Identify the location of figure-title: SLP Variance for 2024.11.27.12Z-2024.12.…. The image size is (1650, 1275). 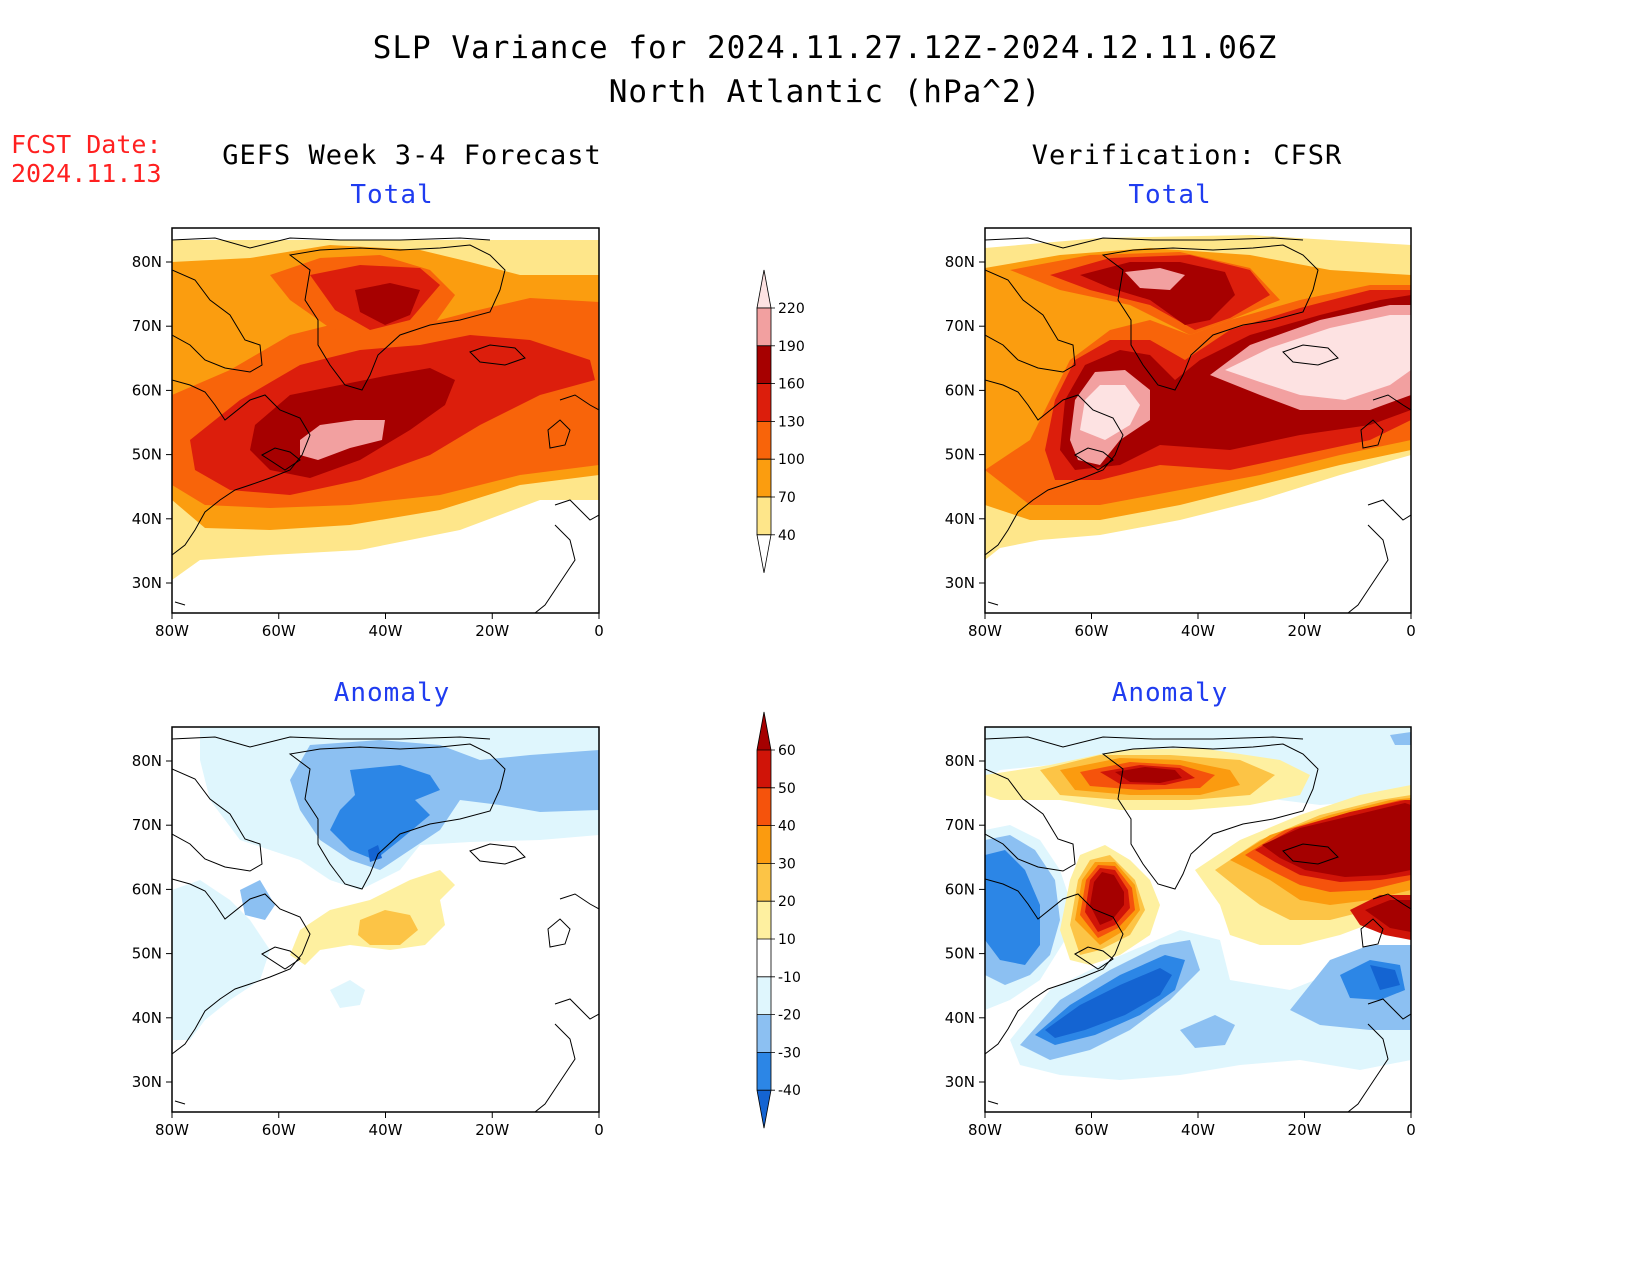
(825, 48).